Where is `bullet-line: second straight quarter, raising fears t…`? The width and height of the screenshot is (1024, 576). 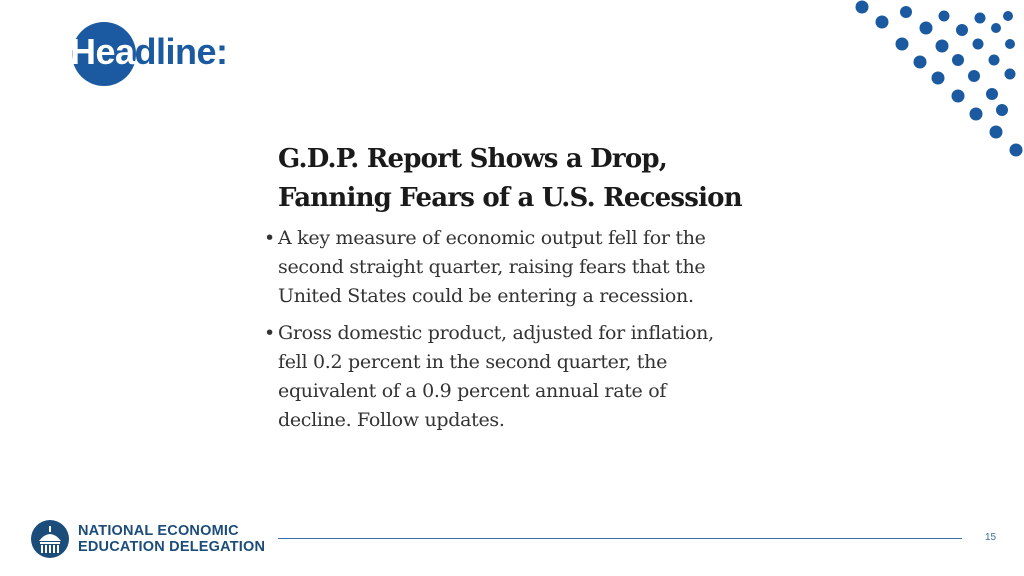 bullet-line: second straight quarter, raising fears t… is located at coordinates (492, 267).